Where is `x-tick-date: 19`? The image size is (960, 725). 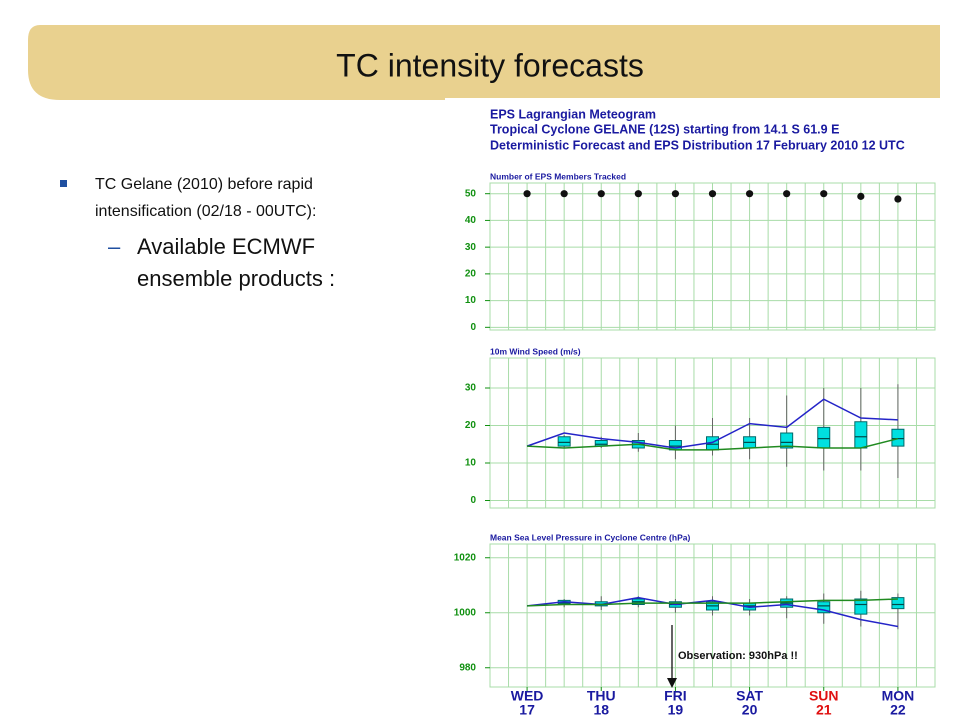 x-tick-date: 19 is located at coordinates (676, 710).